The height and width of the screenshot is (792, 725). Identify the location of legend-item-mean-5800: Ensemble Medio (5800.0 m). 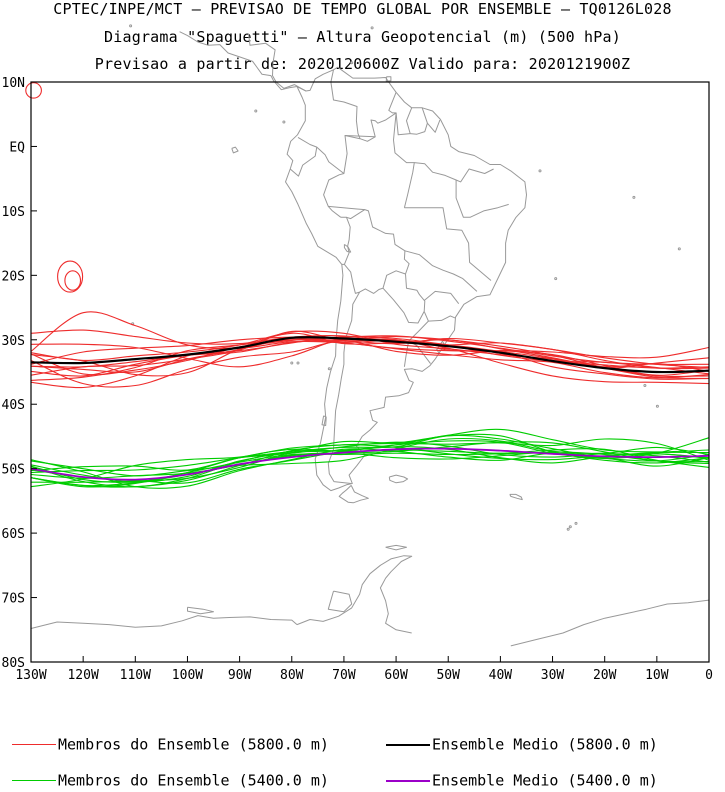
(522, 745).